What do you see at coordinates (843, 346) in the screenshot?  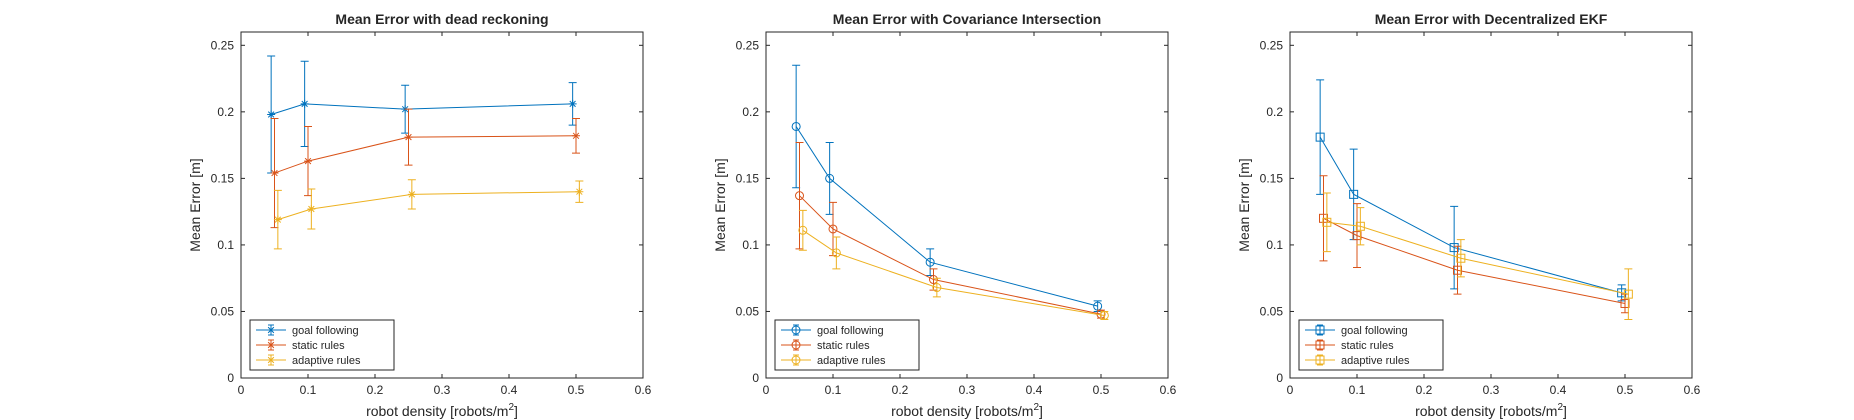 I see `legend-label: static rules` at bounding box center [843, 346].